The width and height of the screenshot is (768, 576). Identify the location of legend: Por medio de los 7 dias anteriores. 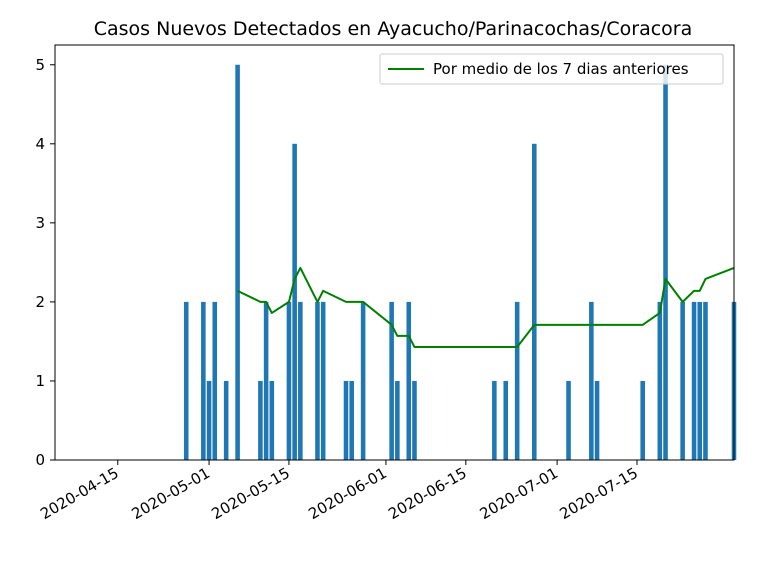
(551, 69).